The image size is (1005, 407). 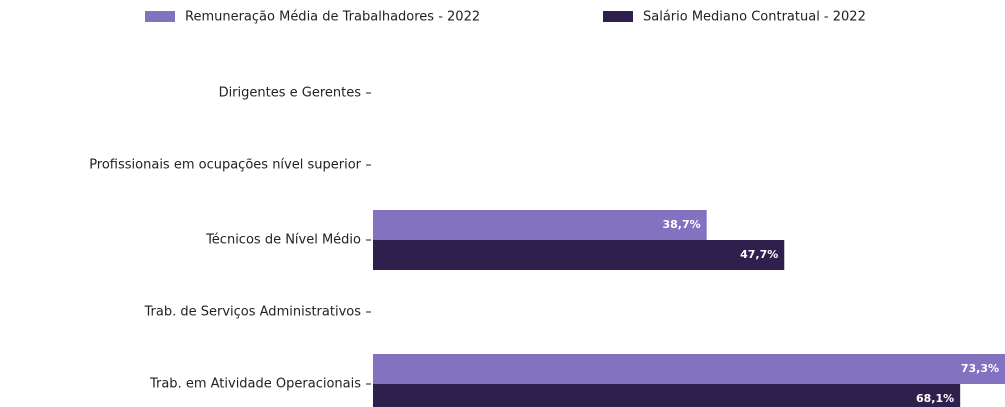 What do you see at coordinates (682, 224) in the screenshot?
I see `value-label: 38,7%` at bounding box center [682, 224].